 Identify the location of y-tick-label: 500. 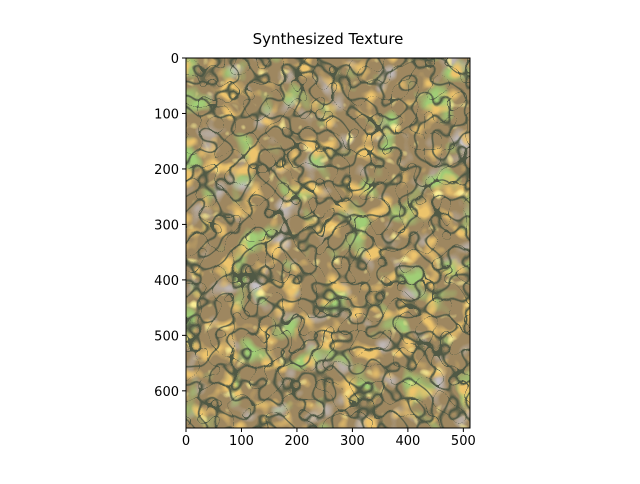
(166, 336).